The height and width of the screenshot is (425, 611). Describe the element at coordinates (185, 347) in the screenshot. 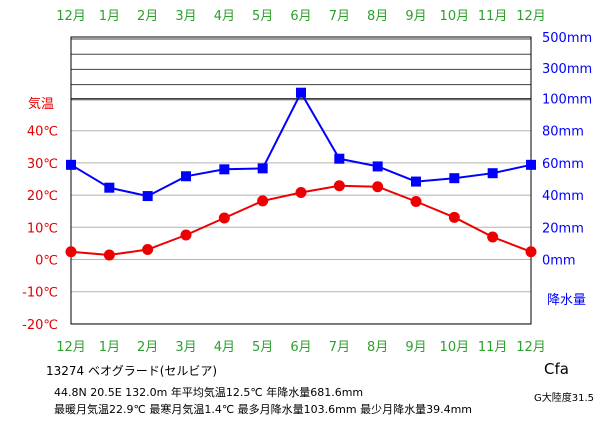

I see `month-label-bottom: 3月` at that location.